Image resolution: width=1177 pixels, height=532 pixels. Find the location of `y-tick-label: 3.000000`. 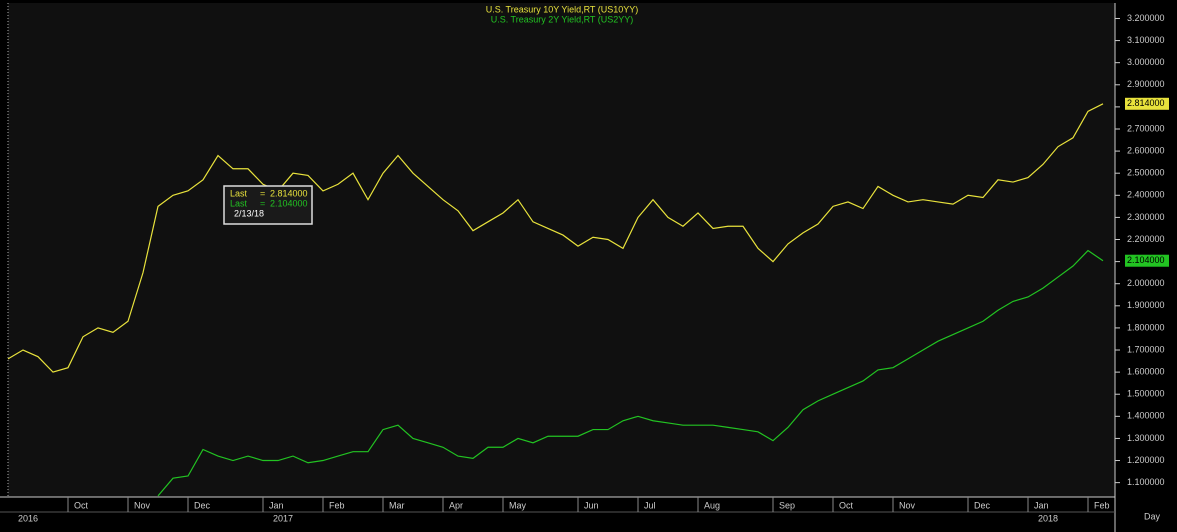

y-tick-label: 3.000000 is located at coordinates (1146, 62).